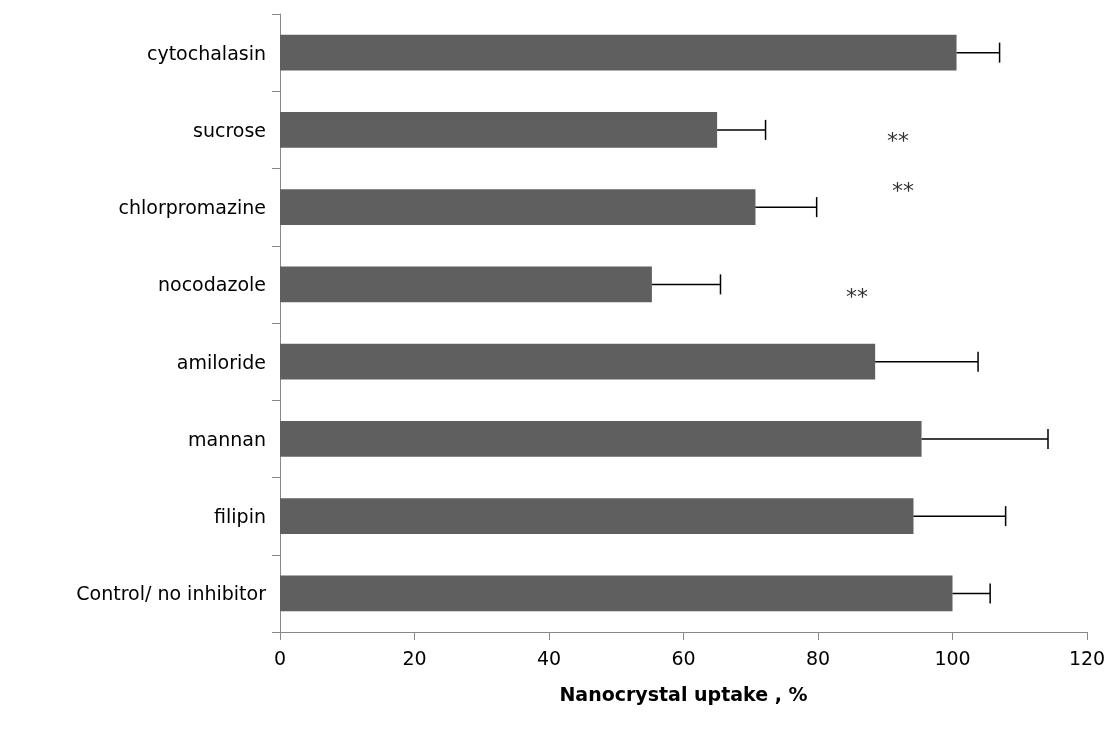 The image size is (1115, 744). What do you see at coordinates (206, 52) in the screenshot?
I see `y-tick-label: cytochalasin` at bounding box center [206, 52].